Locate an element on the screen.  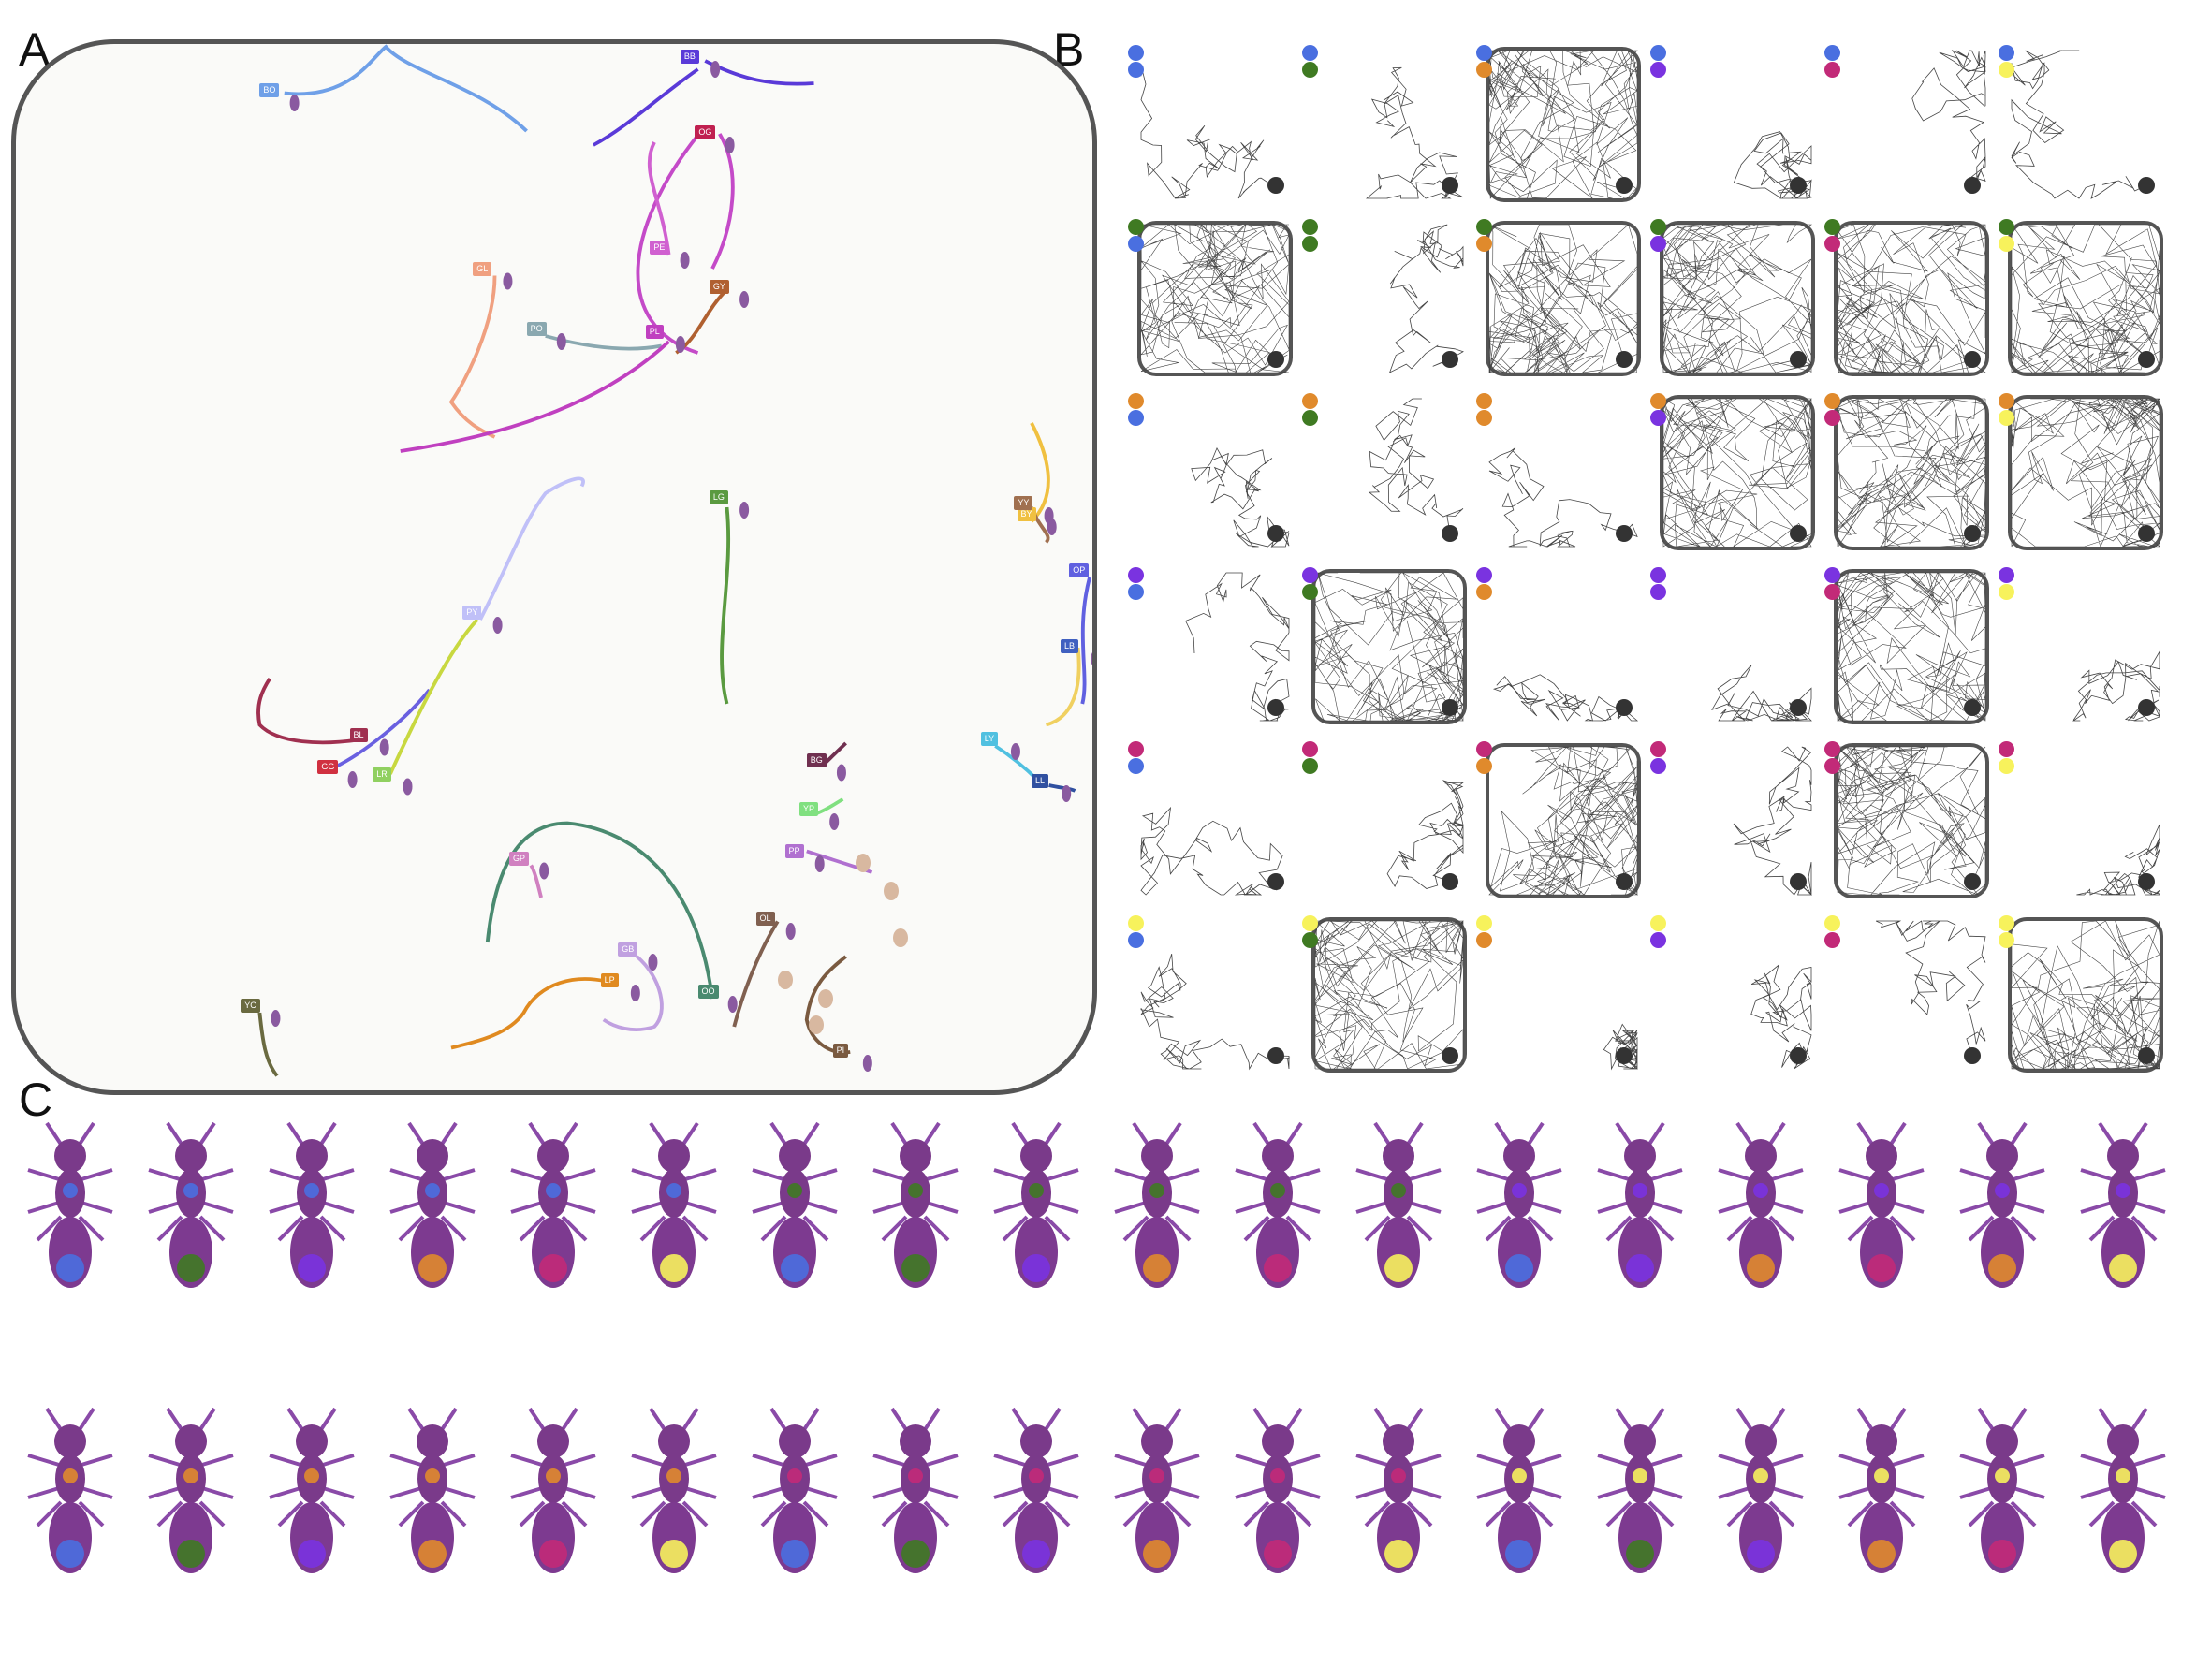
ant-bl is located at coordinates (384, 747).